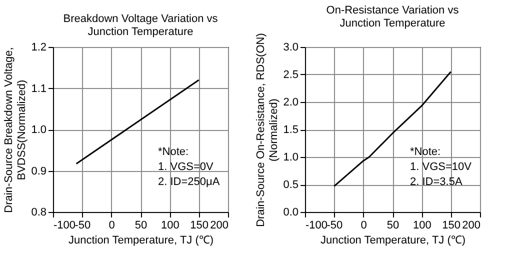 The image size is (521, 266). Describe the element at coordinates (267, 130) in the screenshot. I see `y-axis-title: Drain-Source On-Resistance, RDS(ON) (Normalized)` at that location.